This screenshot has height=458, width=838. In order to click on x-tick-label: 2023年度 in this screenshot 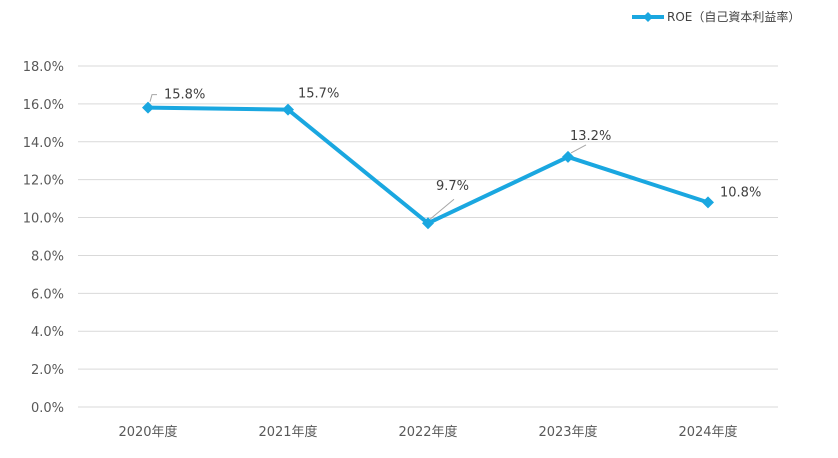, I will do `click(567, 432)`.